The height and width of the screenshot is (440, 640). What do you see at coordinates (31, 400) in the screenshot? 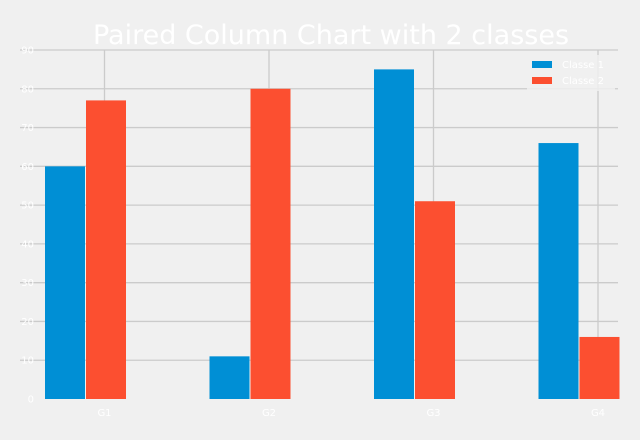
I see `y-tick-label: 0` at bounding box center [31, 400].